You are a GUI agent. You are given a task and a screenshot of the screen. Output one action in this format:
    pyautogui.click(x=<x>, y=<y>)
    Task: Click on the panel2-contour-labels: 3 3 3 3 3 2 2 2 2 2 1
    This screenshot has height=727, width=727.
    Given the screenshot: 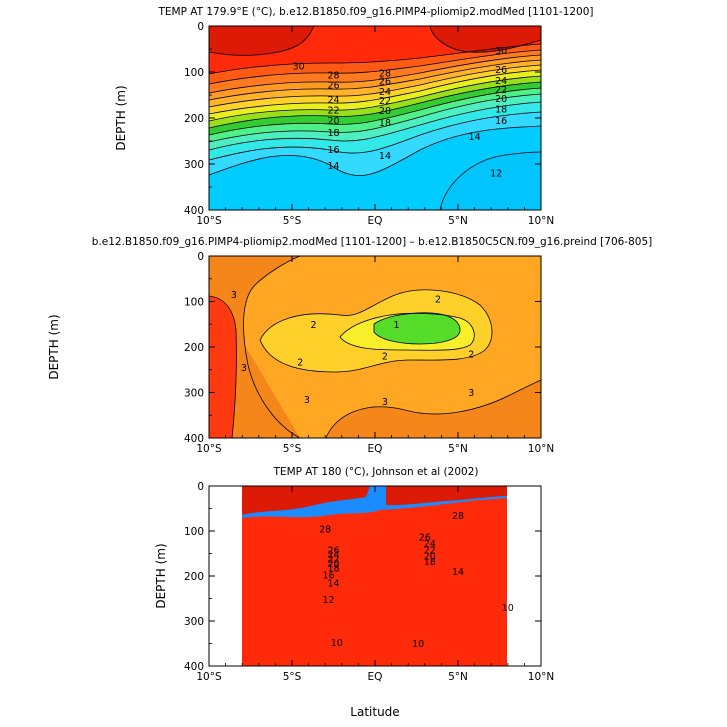 What is the action you would take?
    pyautogui.click(x=352, y=349)
    